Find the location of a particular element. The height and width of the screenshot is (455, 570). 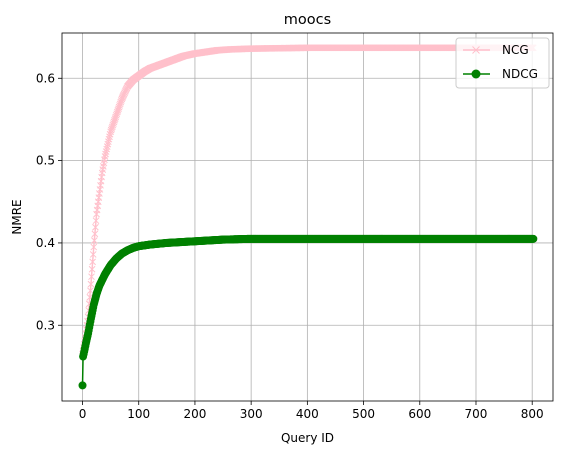

y-axis-label: NMRE is located at coordinates (17, 216).